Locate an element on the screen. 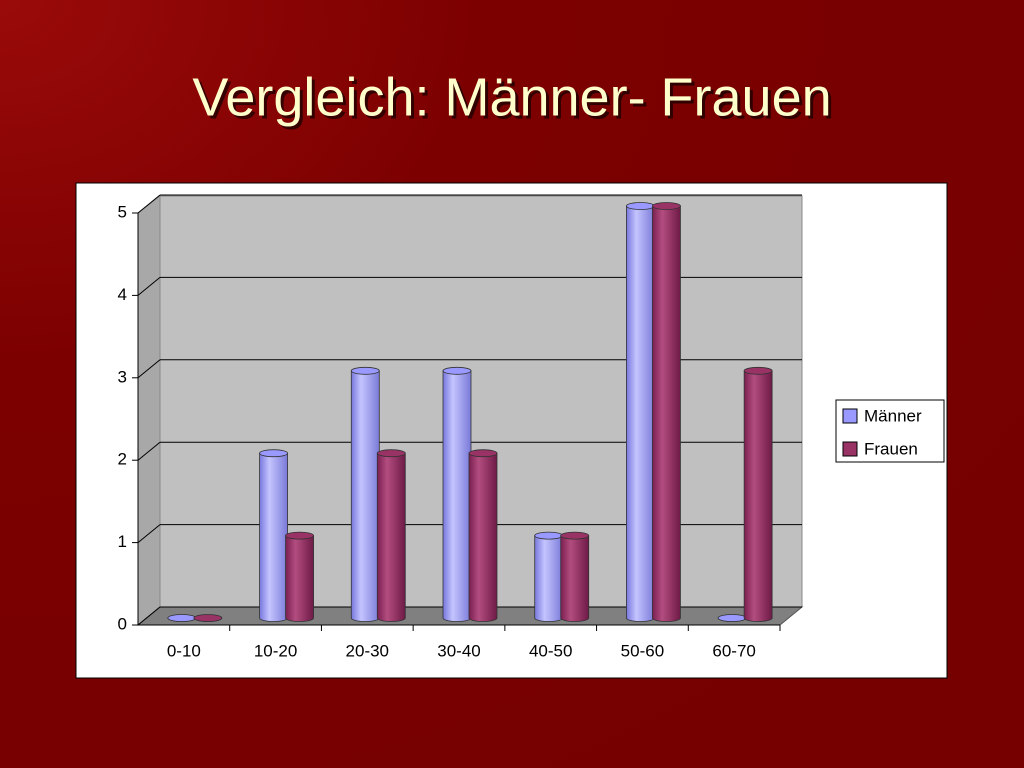  x-tick-label: 10-20 is located at coordinates (275, 650).